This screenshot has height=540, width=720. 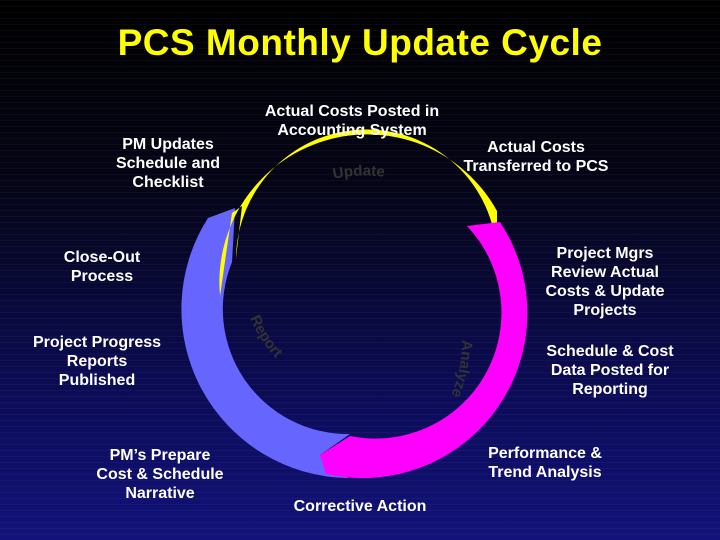 What do you see at coordinates (102, 267) in the screenshot?
I see `step-close-out-process: Close-Out Process` at bounding box center [102, 267].